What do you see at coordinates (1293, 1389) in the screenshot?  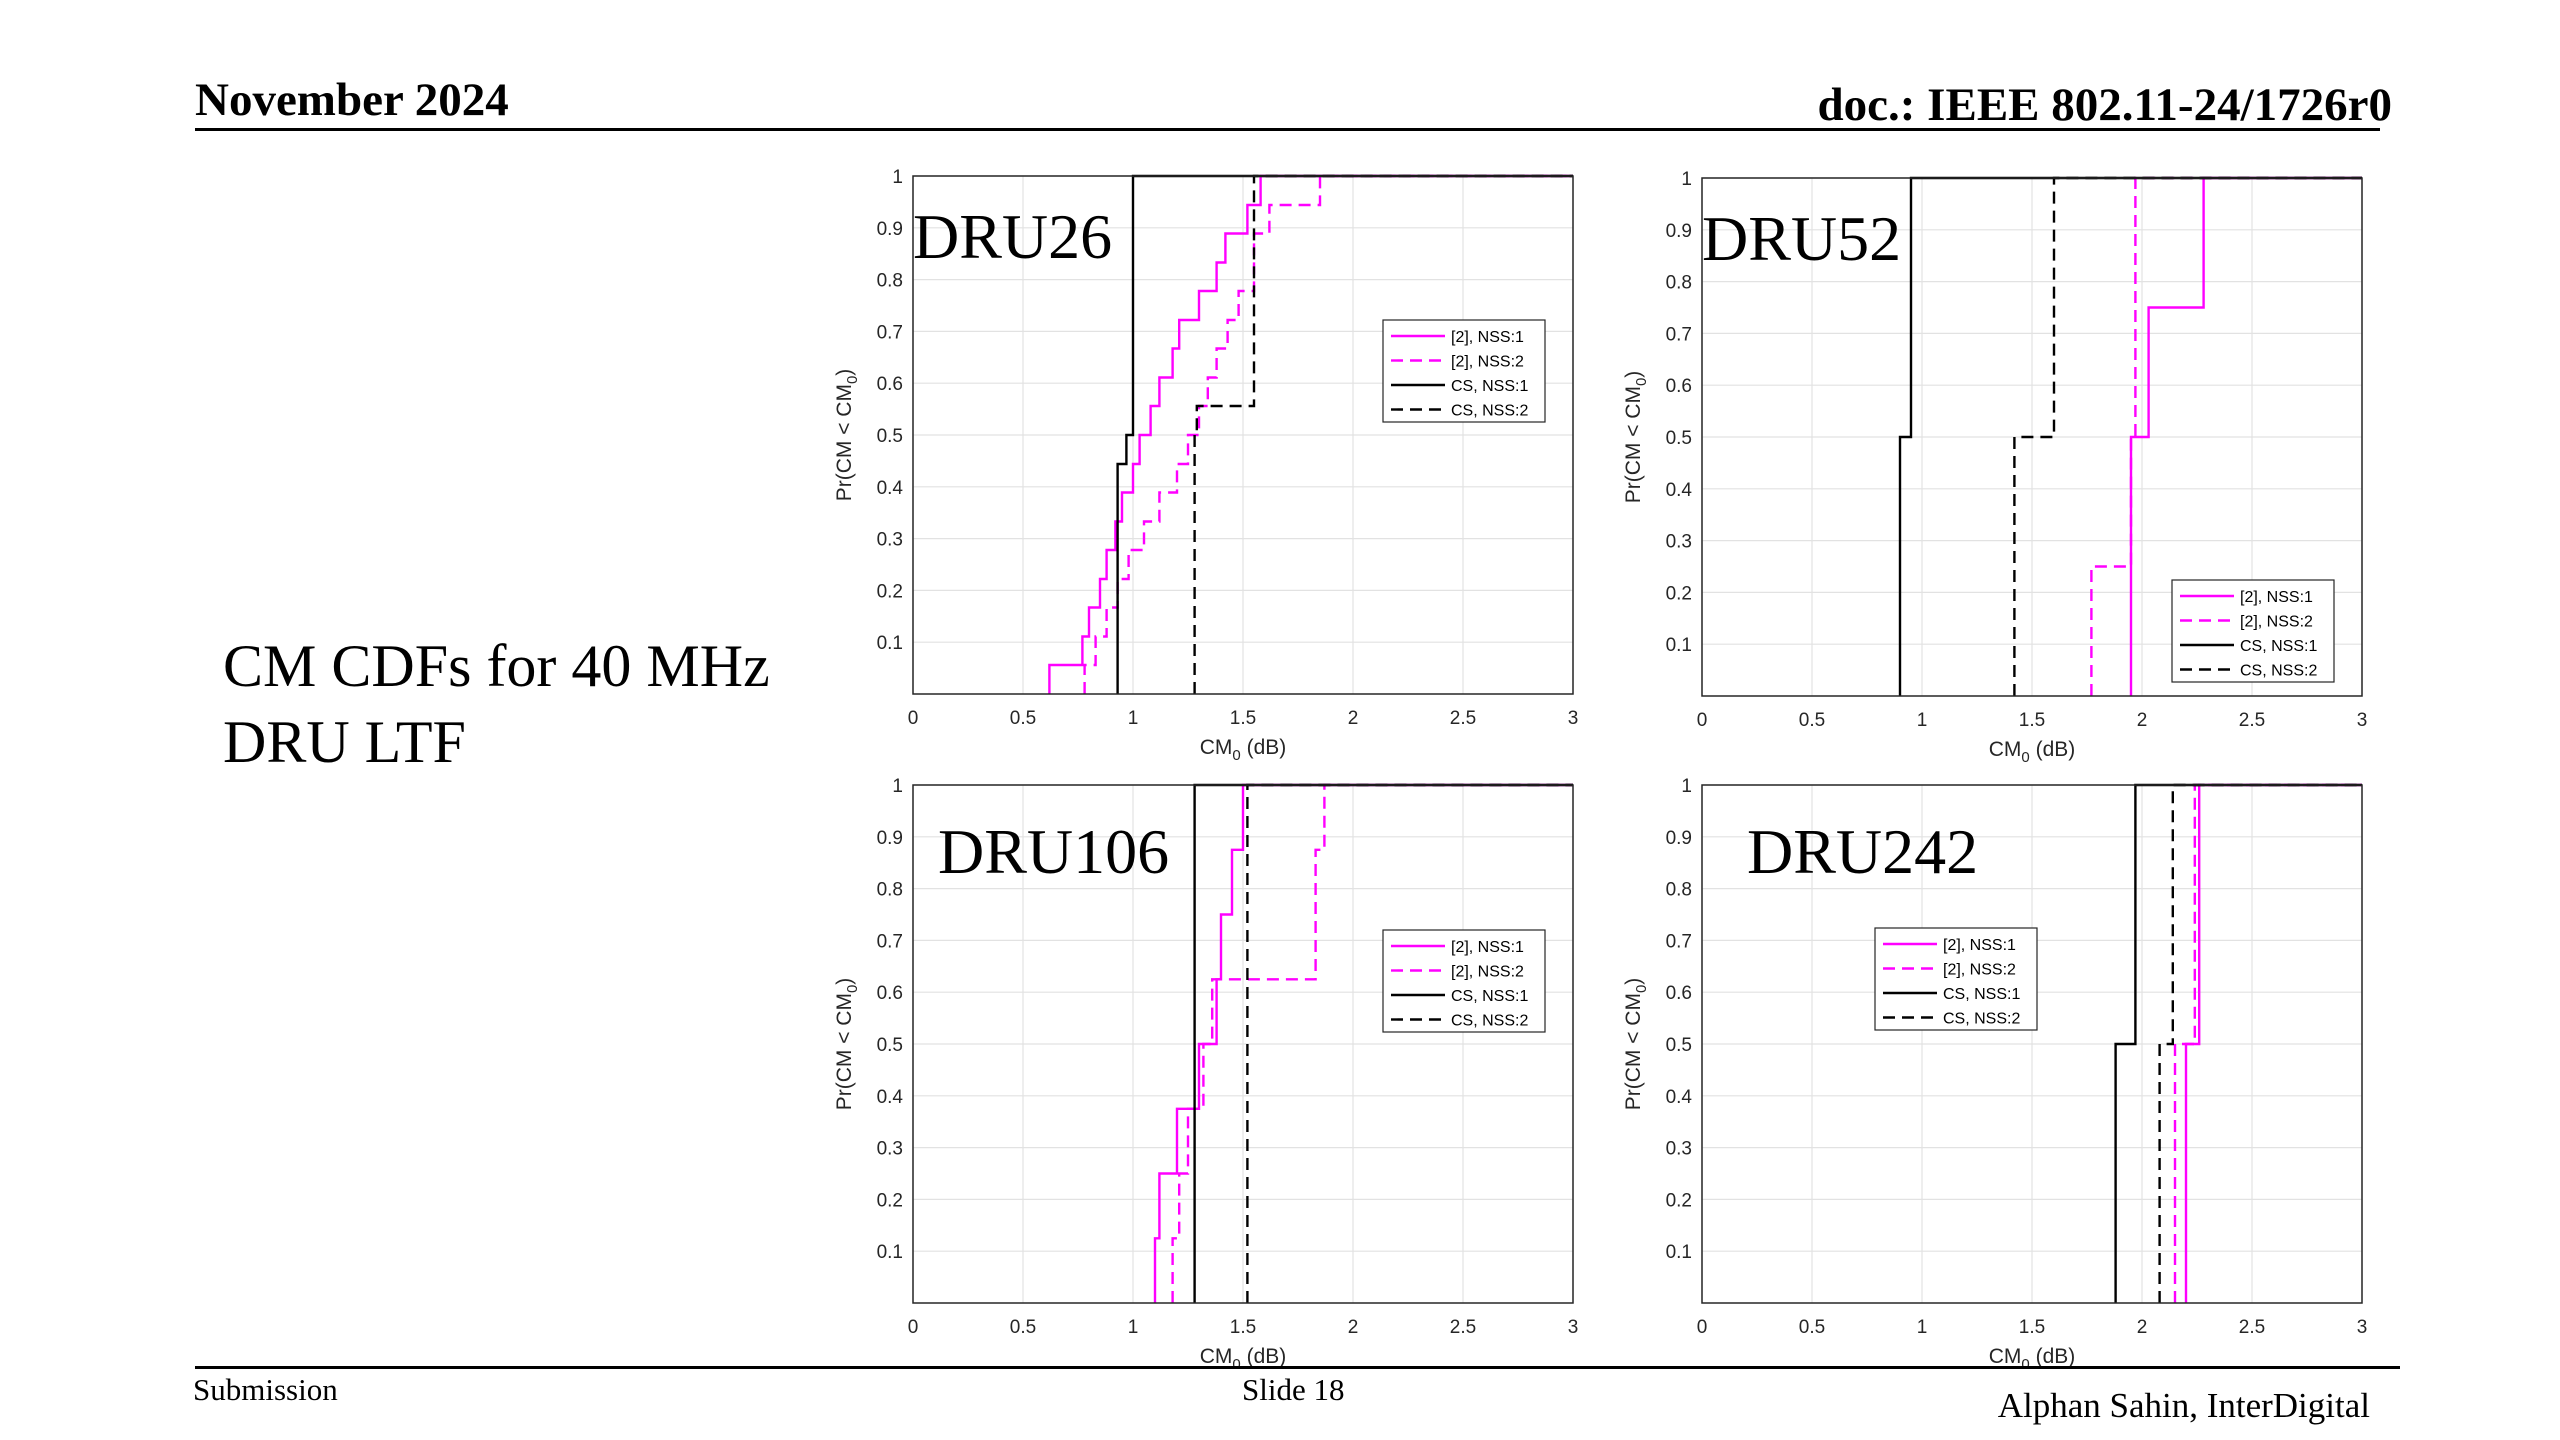 I see `footer-slide-number: Slide 18` at bounding box center [1293, 1389].